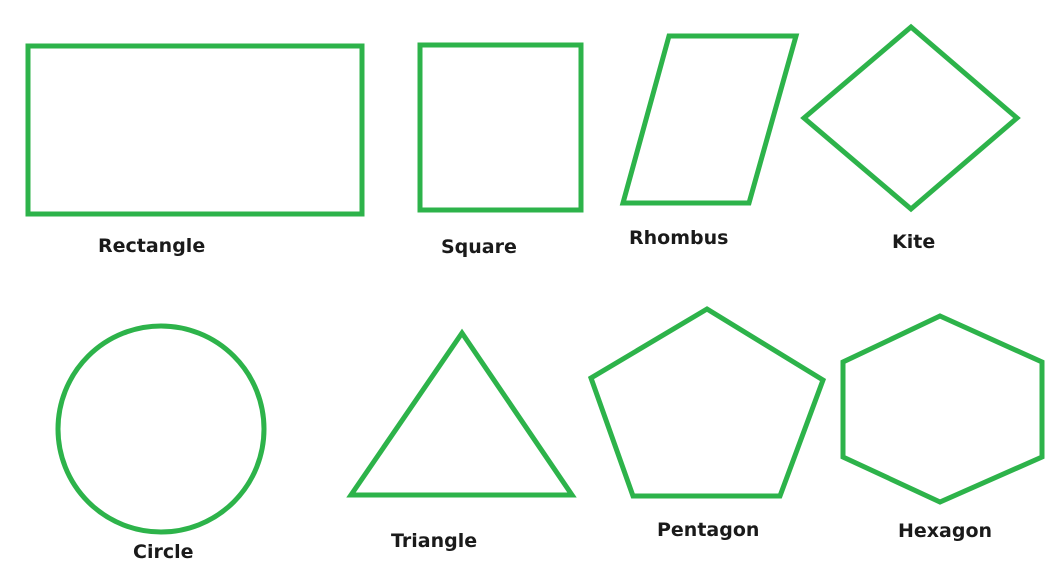 The image size is (1059, 585). Describe the element at coordinates (945, 531) in the screenshot. I see `hexagon-label: Hexagon` at that location.